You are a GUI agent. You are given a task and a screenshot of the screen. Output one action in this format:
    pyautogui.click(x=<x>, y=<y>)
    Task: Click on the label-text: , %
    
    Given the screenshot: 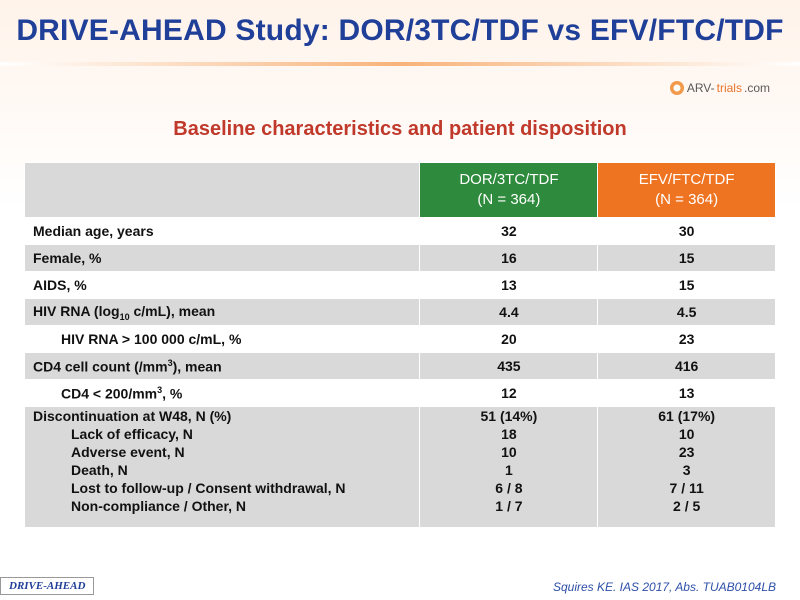 What is the action you would take?
    pyautogui.click(x=172, y=393)
    